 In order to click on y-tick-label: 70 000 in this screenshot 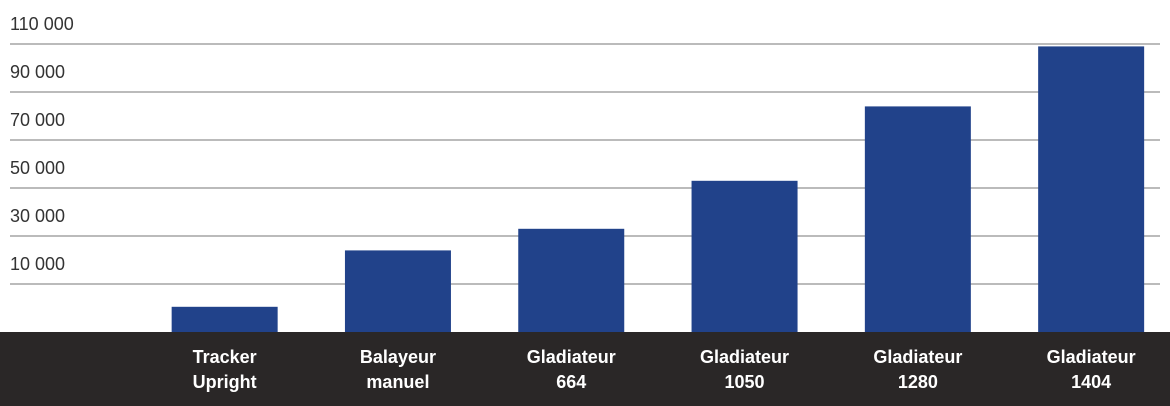, I will do `click(37, 120)`.